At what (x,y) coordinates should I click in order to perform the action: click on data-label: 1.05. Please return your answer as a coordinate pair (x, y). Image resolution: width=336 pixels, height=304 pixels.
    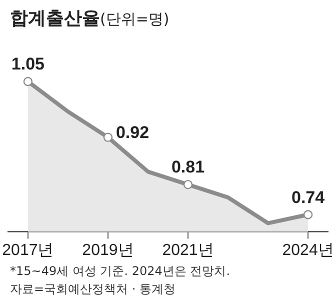
    Looking at the image, I should click on (27, 64).